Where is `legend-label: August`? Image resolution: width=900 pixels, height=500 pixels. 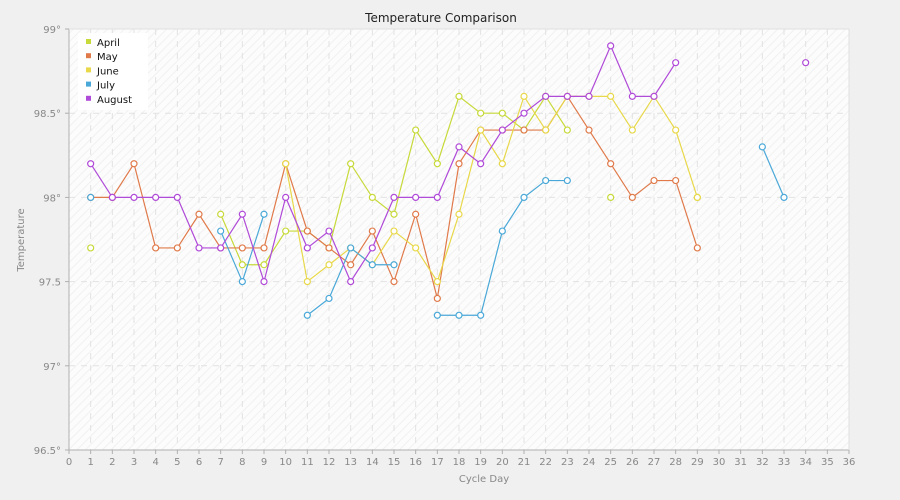
legend-label: August is located at coordinates (114, 100).